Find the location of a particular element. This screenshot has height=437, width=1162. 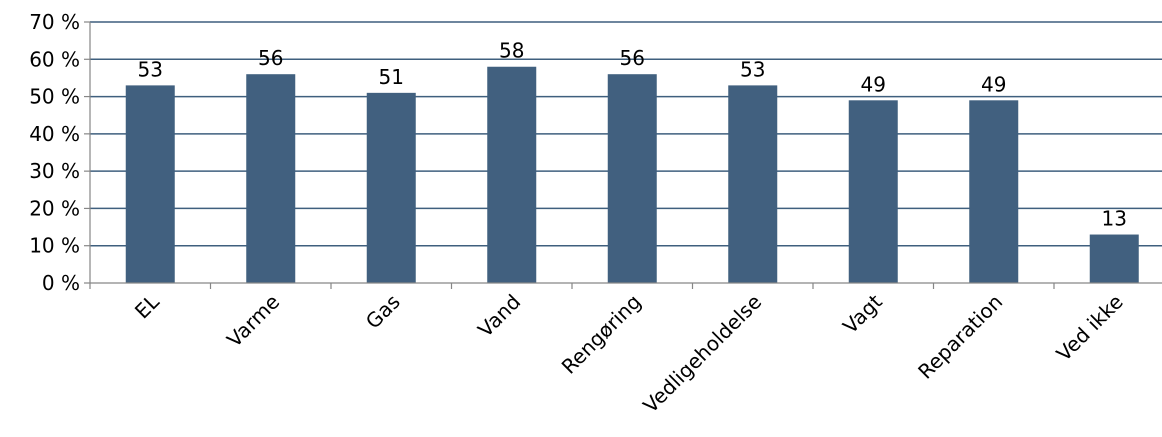

x-tick-label: Rengøring is located at coordinates (601, 334).